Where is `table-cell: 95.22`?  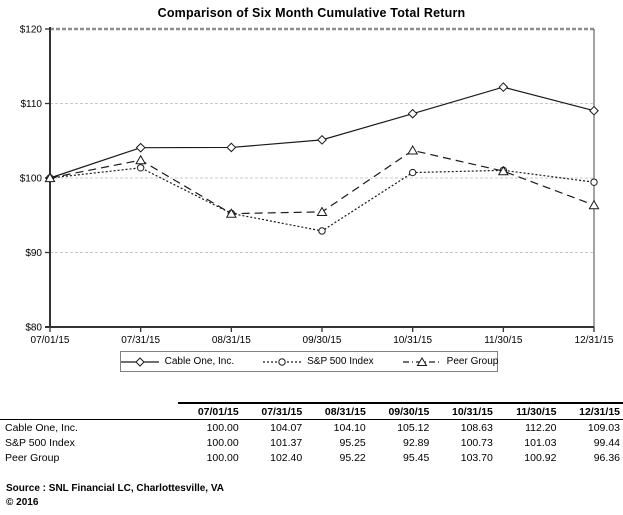 table-cell: 95.22 is located at coordinates (352, 457).